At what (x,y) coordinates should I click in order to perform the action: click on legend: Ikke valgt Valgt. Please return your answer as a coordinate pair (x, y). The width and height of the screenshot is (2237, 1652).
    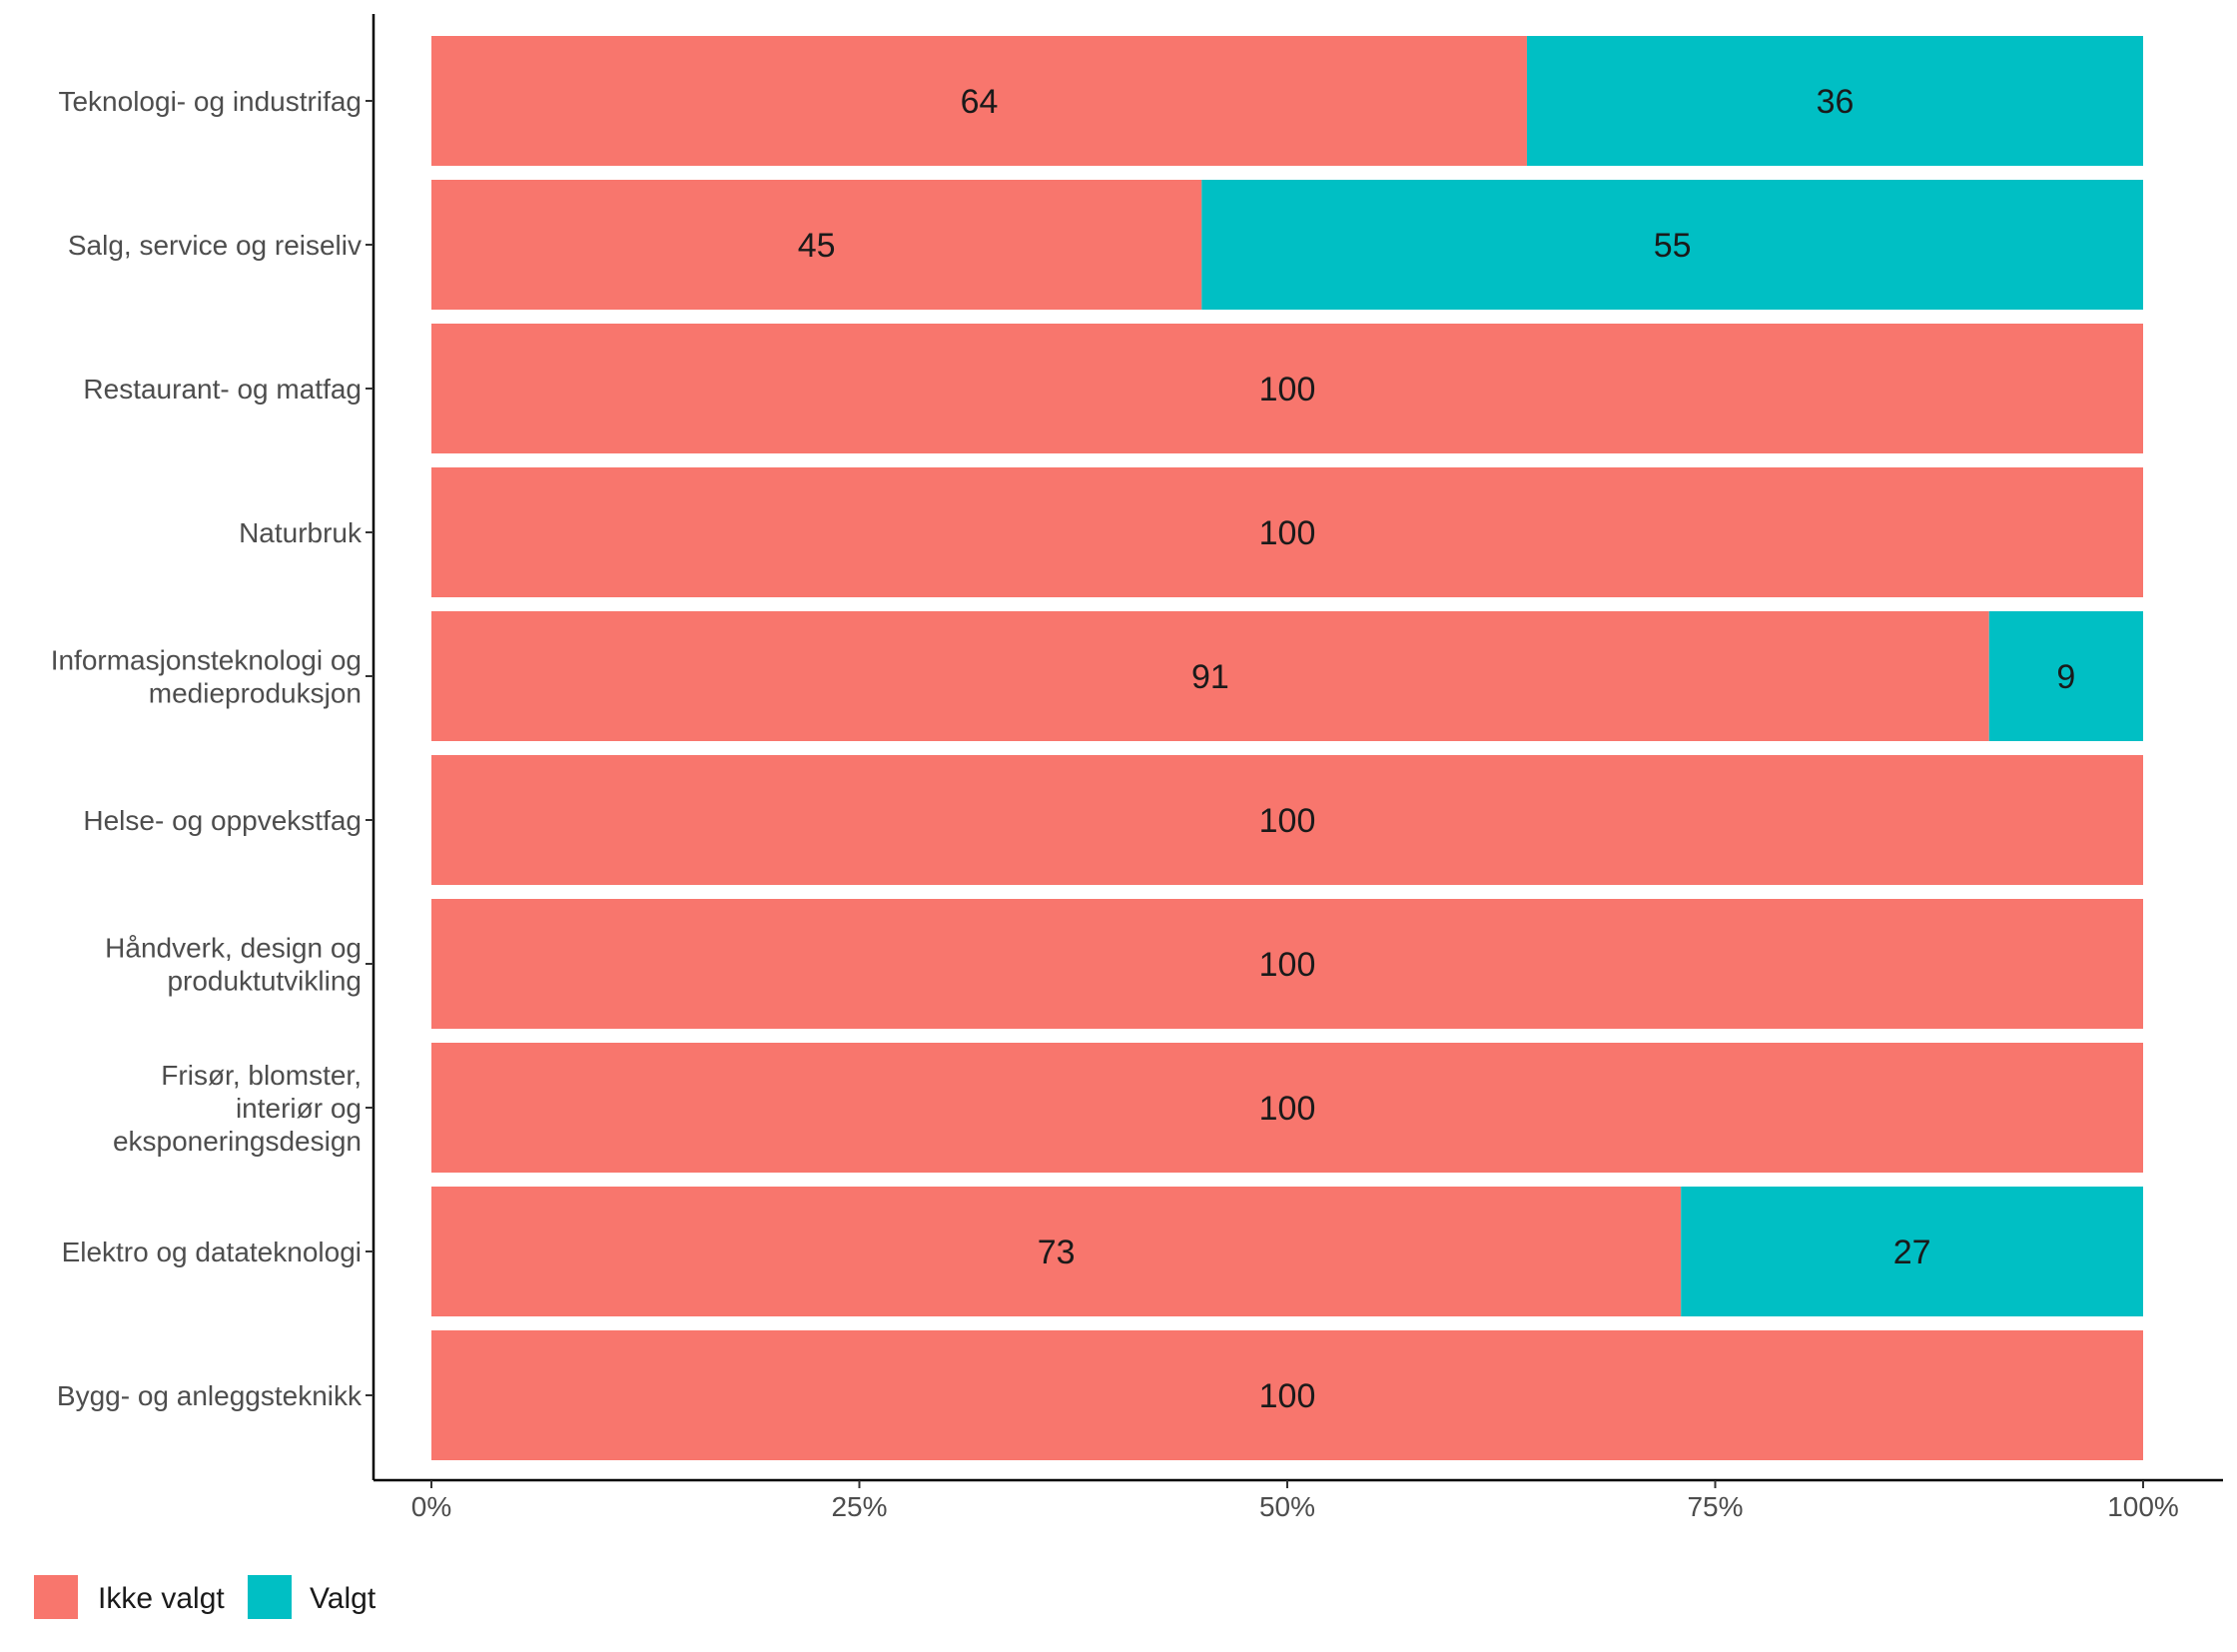
    Looking at the image, I should click on (205, 1597).